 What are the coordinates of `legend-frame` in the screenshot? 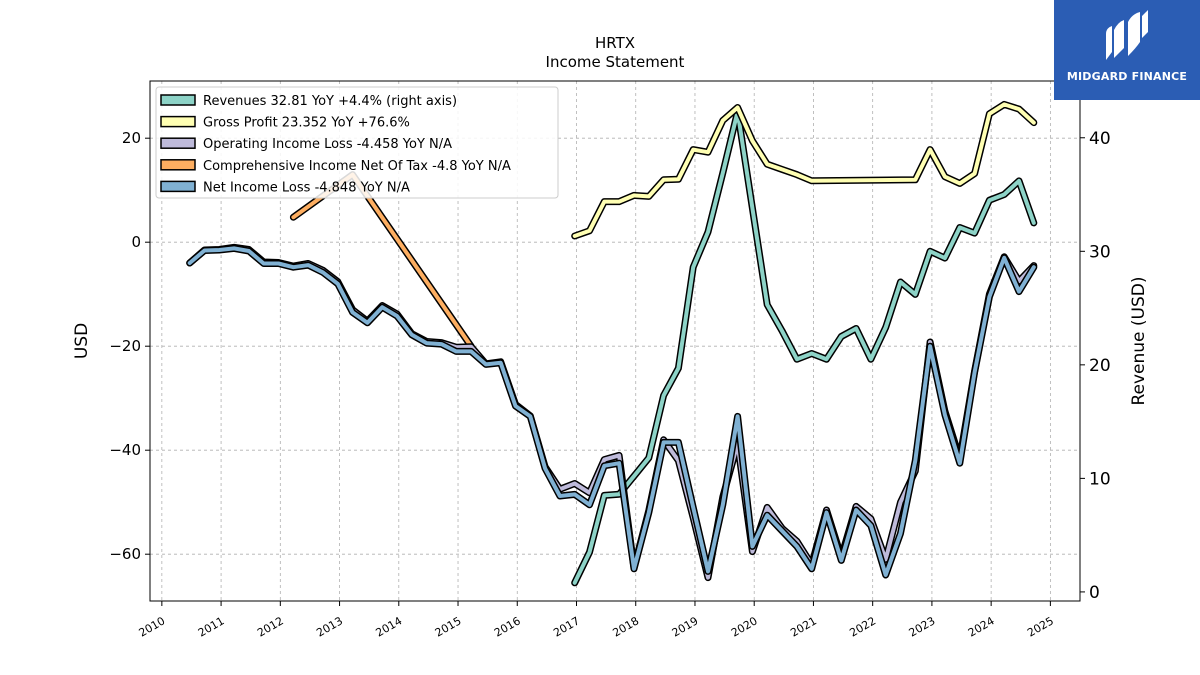 It's located at (357, 142).